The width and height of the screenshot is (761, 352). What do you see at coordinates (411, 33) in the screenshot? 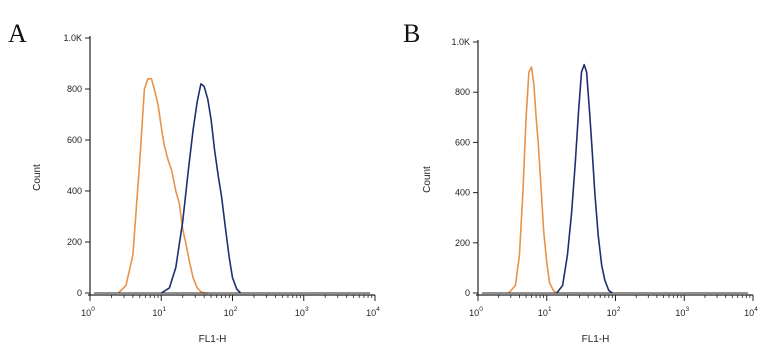
I see `panel-letter: B` at bounding box center [411, 33].